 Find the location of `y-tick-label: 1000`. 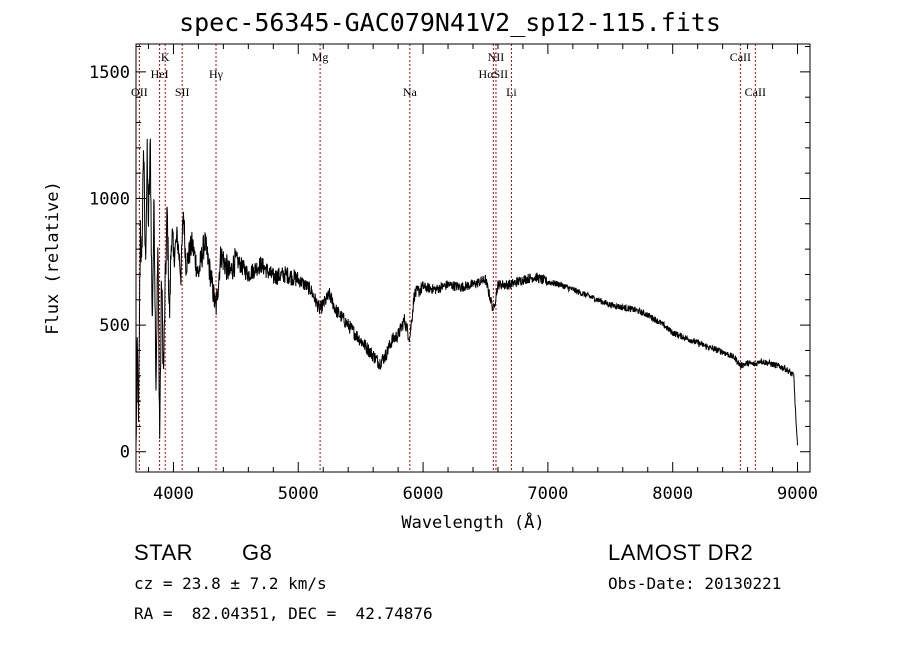

y-tick-label: 1000 is located at coordinates (109, 199).